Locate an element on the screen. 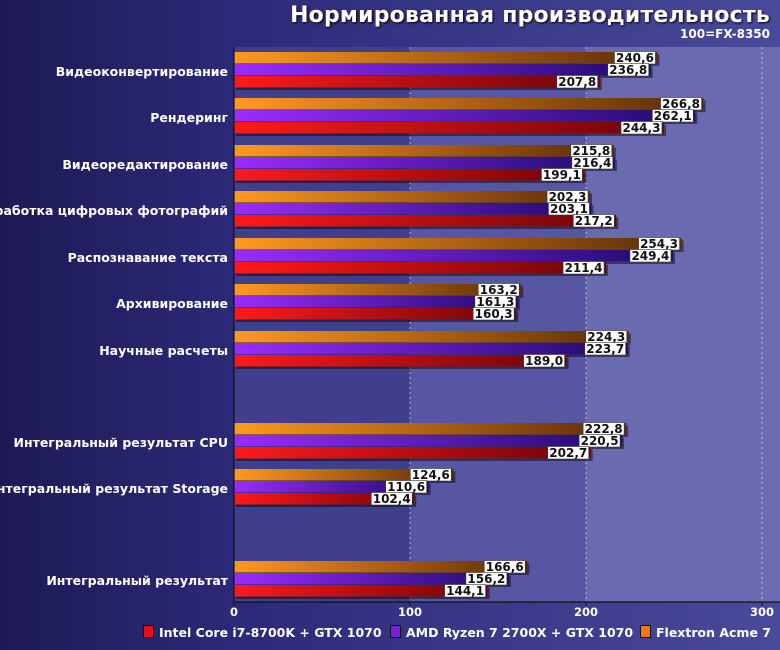  chart-subtitle: 100=FX-8350 is located at coordinates (725, 34).